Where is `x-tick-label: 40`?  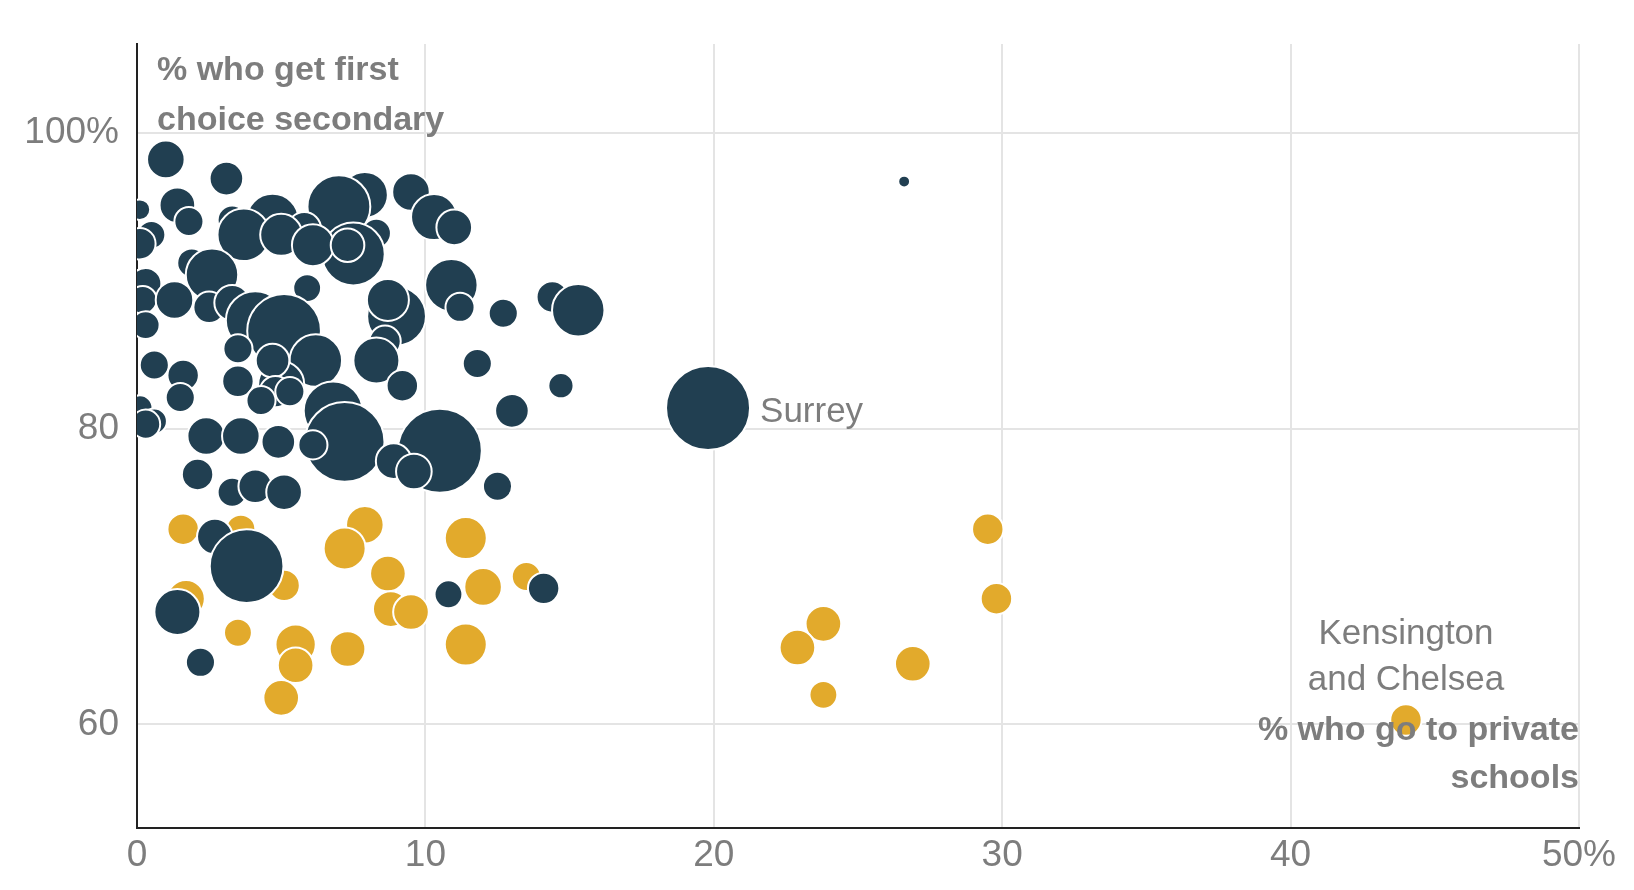 x-tick-label: 40 is located at coordinates (1291, 854).